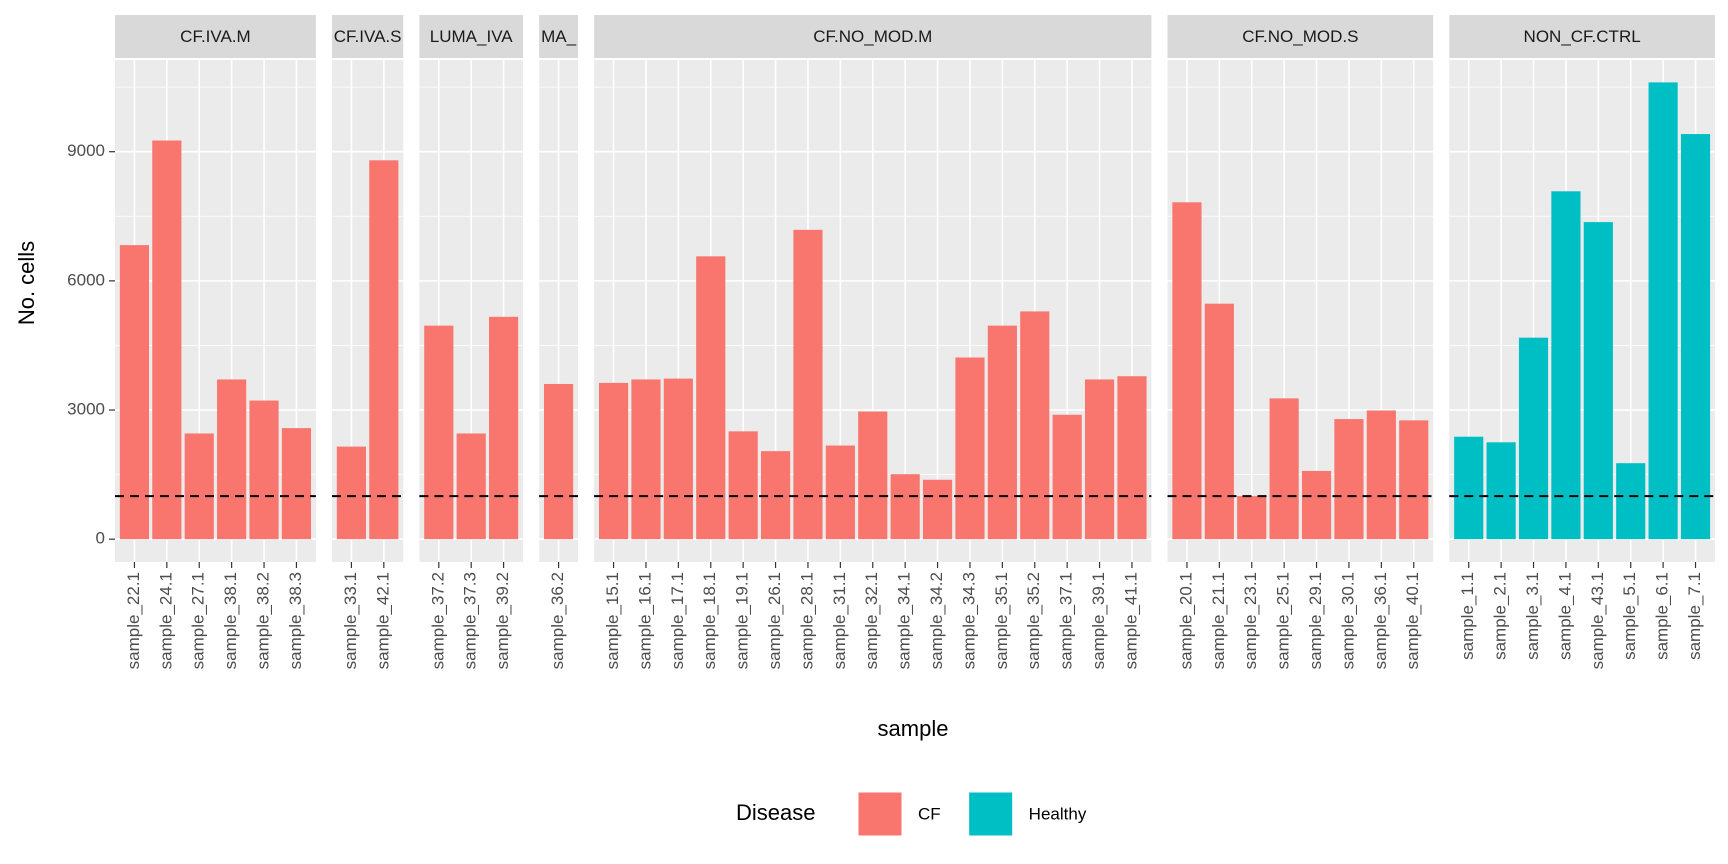 The width and height of the screenshot is (1728, 864). Describe the element at coordinates (367, 342) in the screenshot. I see `facet-panel: sample_33.1 sample_42.1 CF.IVA.S` at that location.